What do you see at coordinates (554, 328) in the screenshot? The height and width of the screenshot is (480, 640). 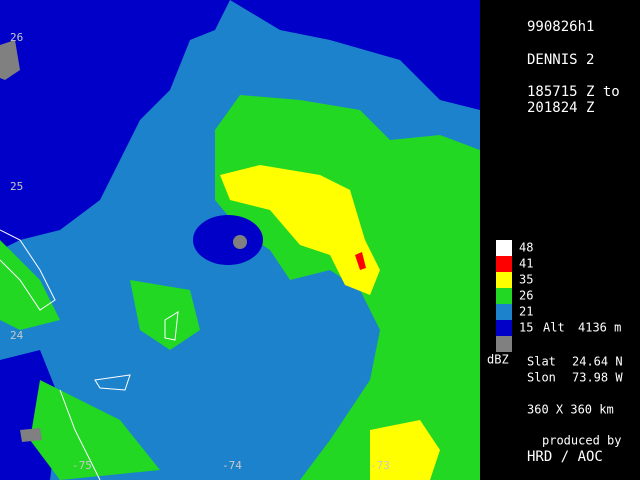 I see `alt-label: Alt` at bounding box center [554, 328].